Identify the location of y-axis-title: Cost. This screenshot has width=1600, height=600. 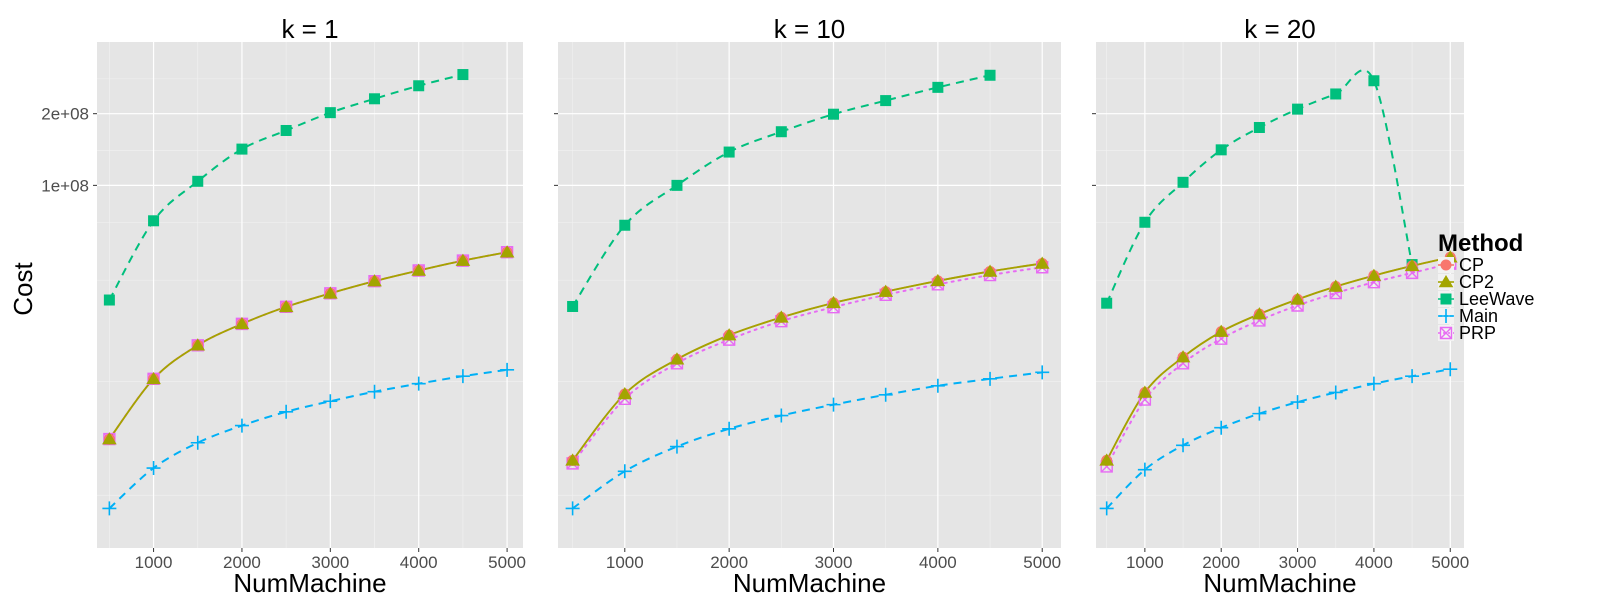
(23, 288).